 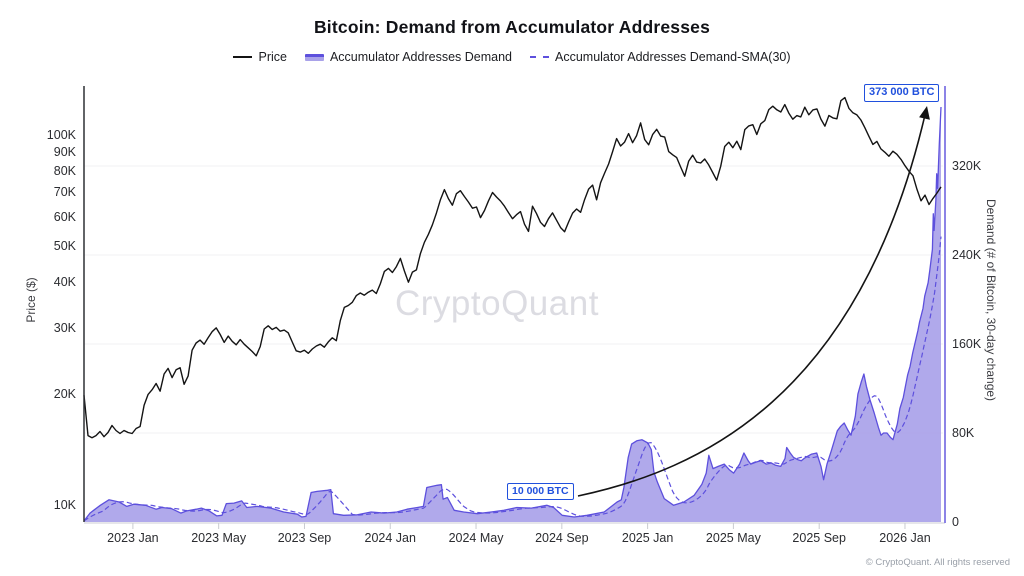 What do you see at coordinates (937, 562) in the screenshot?
I see `copyright-footer: © CryptoQuant. All rights reserved` at bounding box center [937, 562].